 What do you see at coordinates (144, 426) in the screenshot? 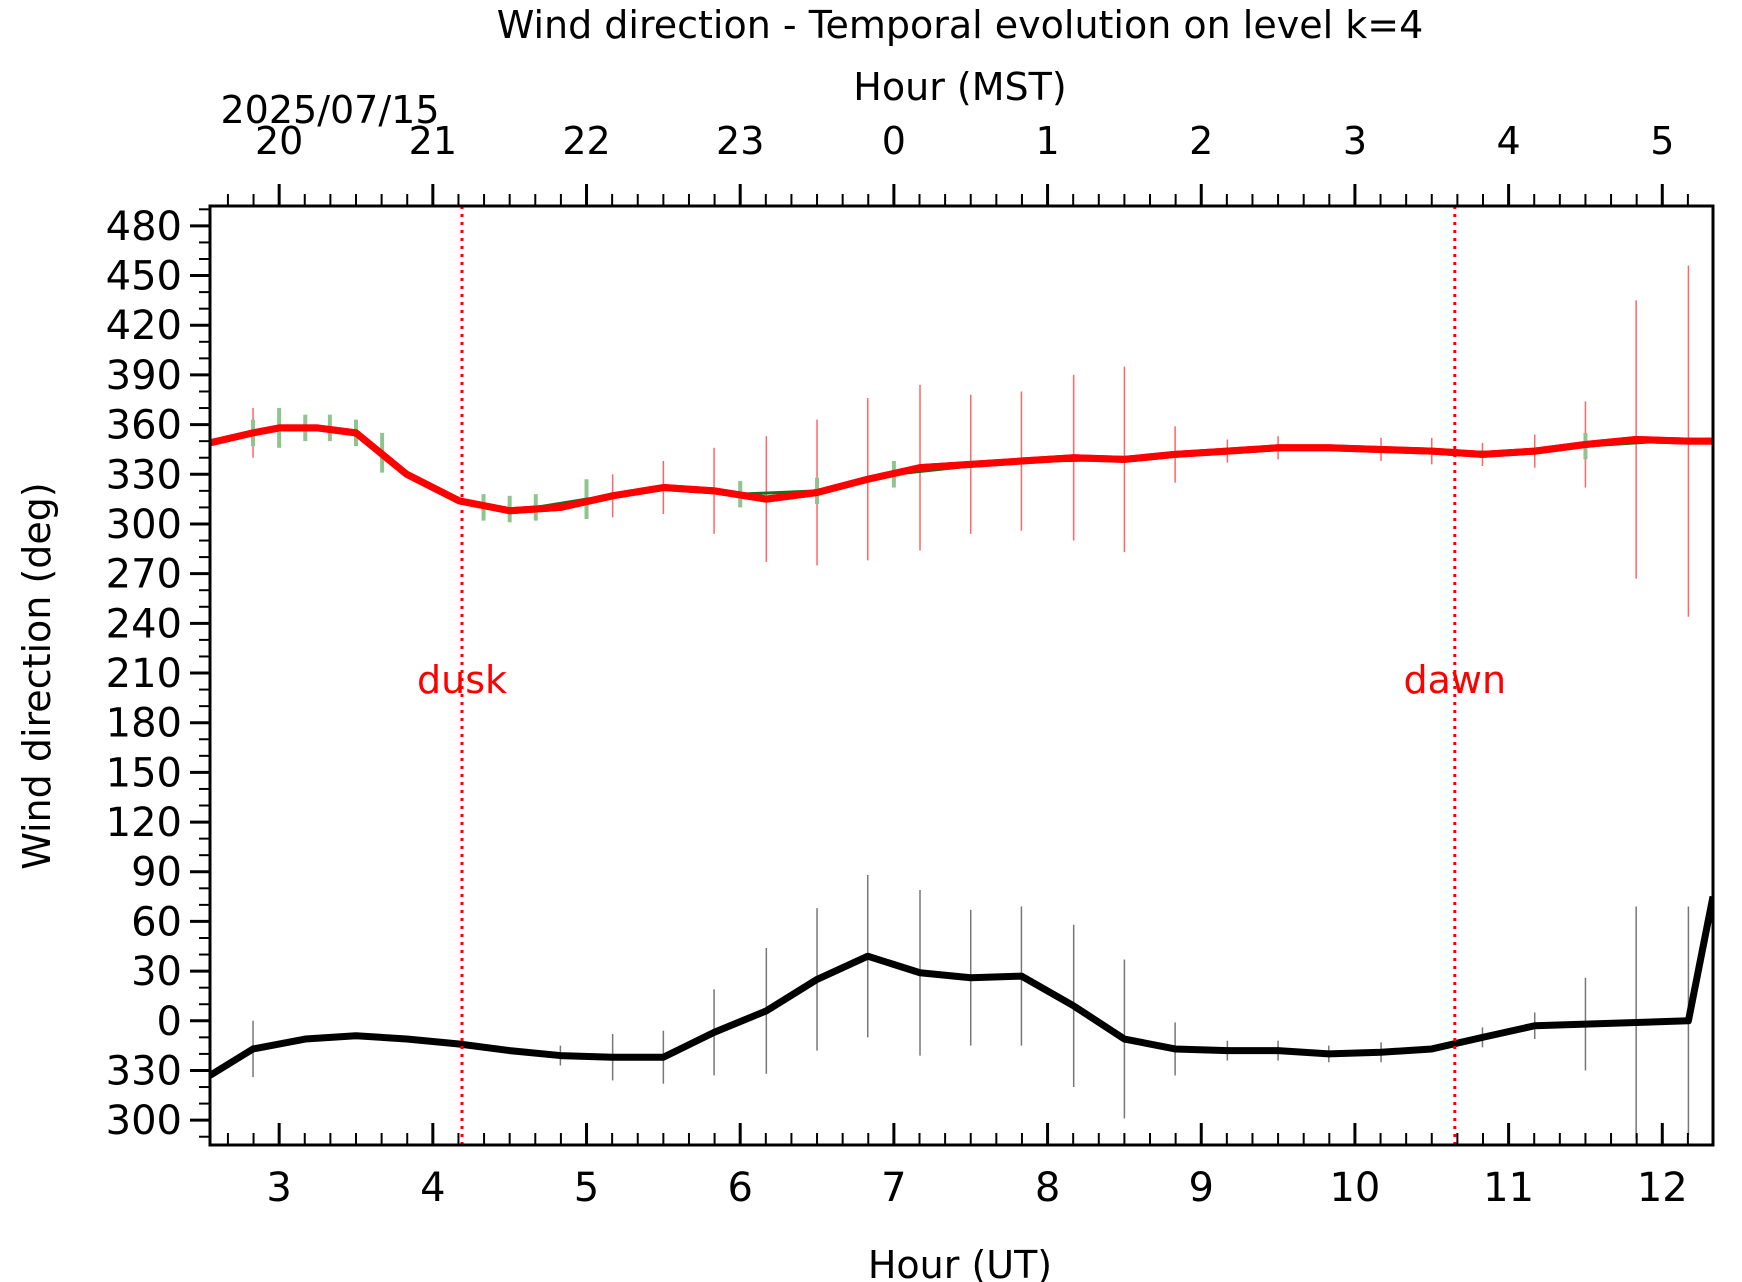
I see `y-tick-label: 360` at bounding box center [144, 426].